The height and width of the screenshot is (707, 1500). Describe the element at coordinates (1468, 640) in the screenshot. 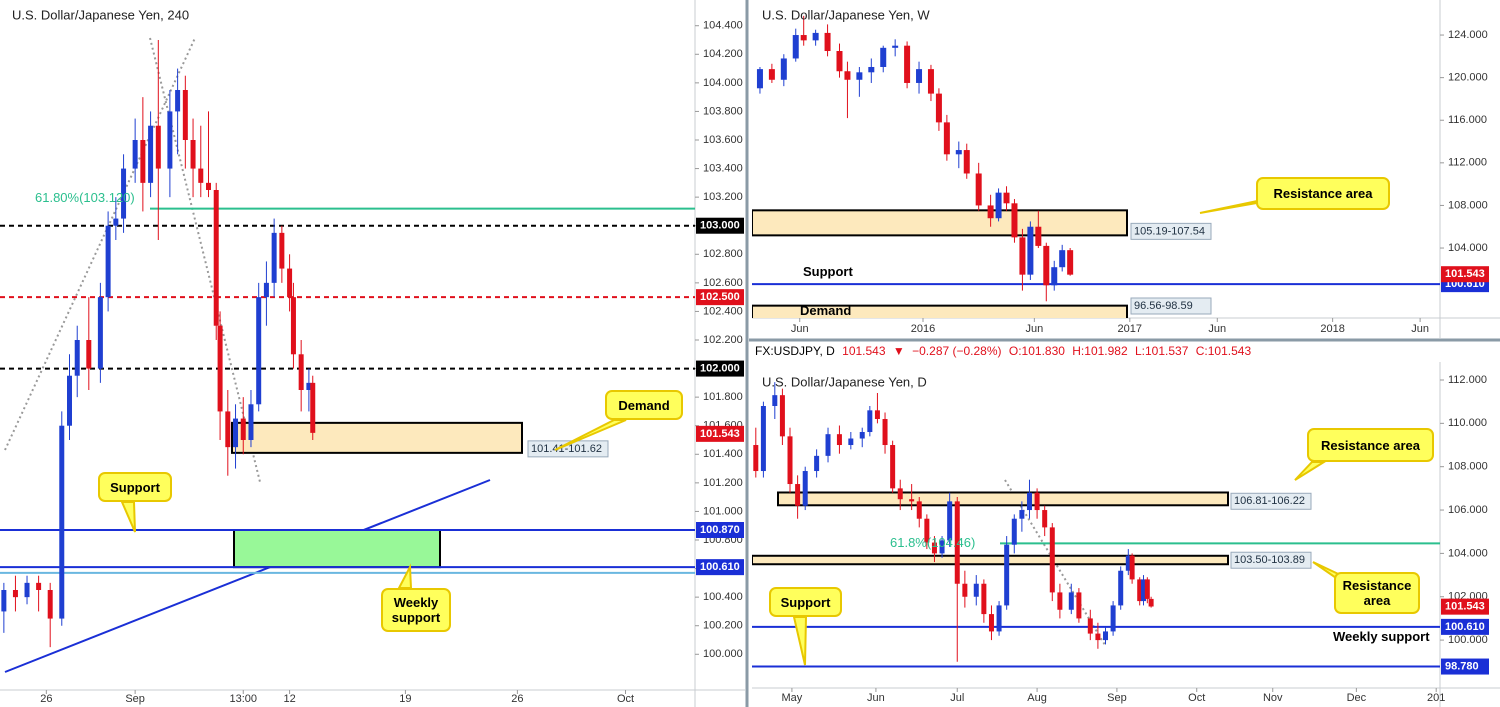

I see `y-tick-label: 100.000` at that location.